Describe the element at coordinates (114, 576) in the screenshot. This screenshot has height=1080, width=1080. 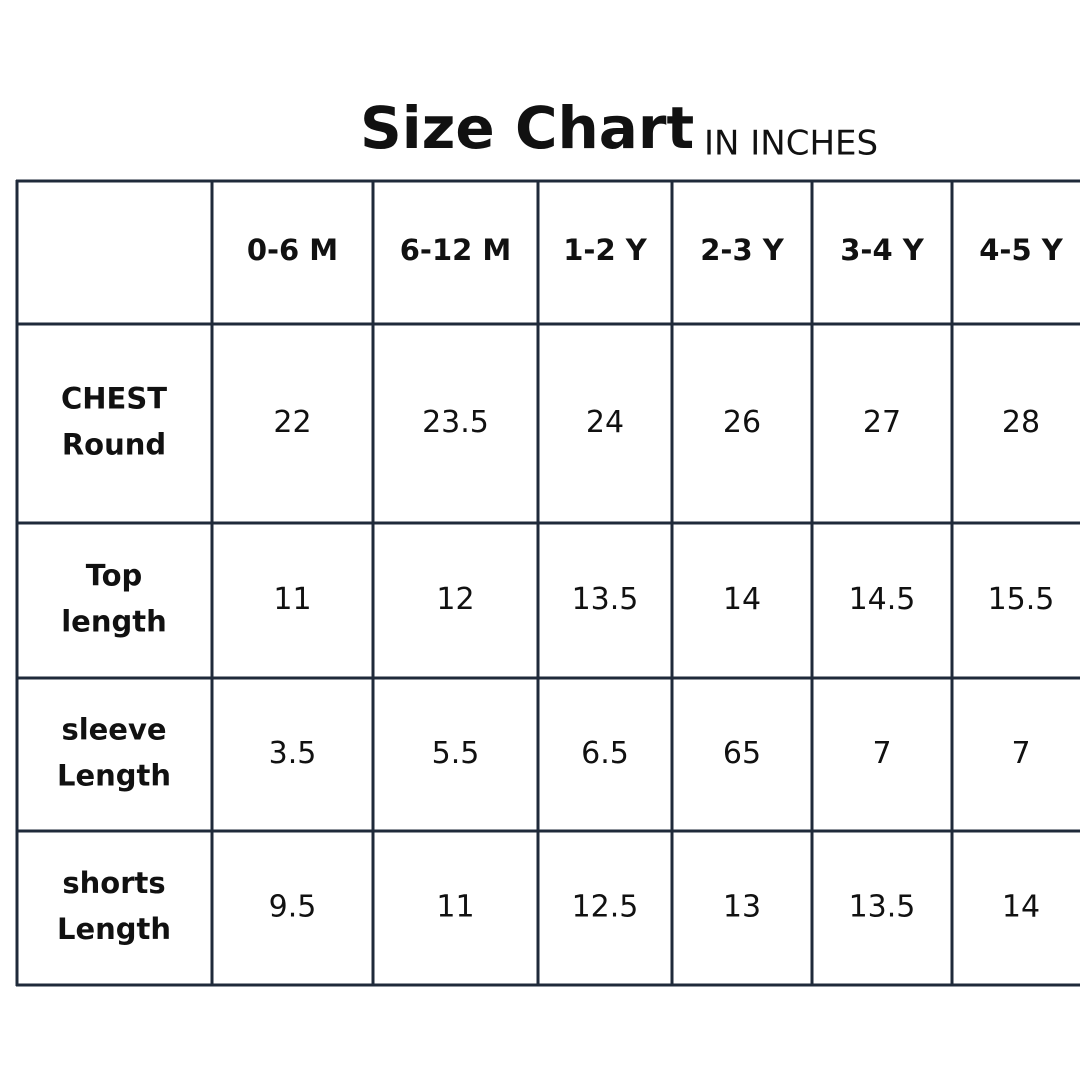
I see `row-label: Top` at that location.